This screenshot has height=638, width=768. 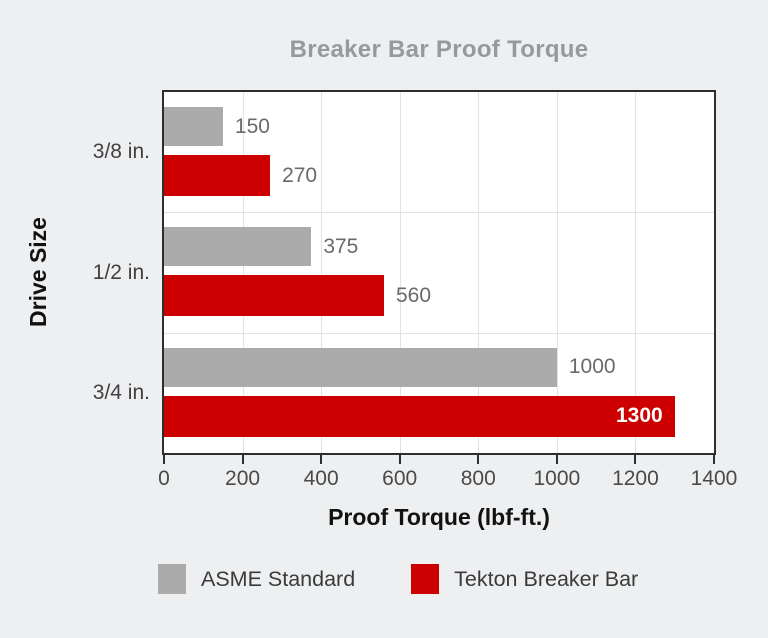 What do you see at coordinates (121, 272) in the screenshot?
I see `category-label-1-2-in: 1/2 in.` at bounding box center [121, 272].